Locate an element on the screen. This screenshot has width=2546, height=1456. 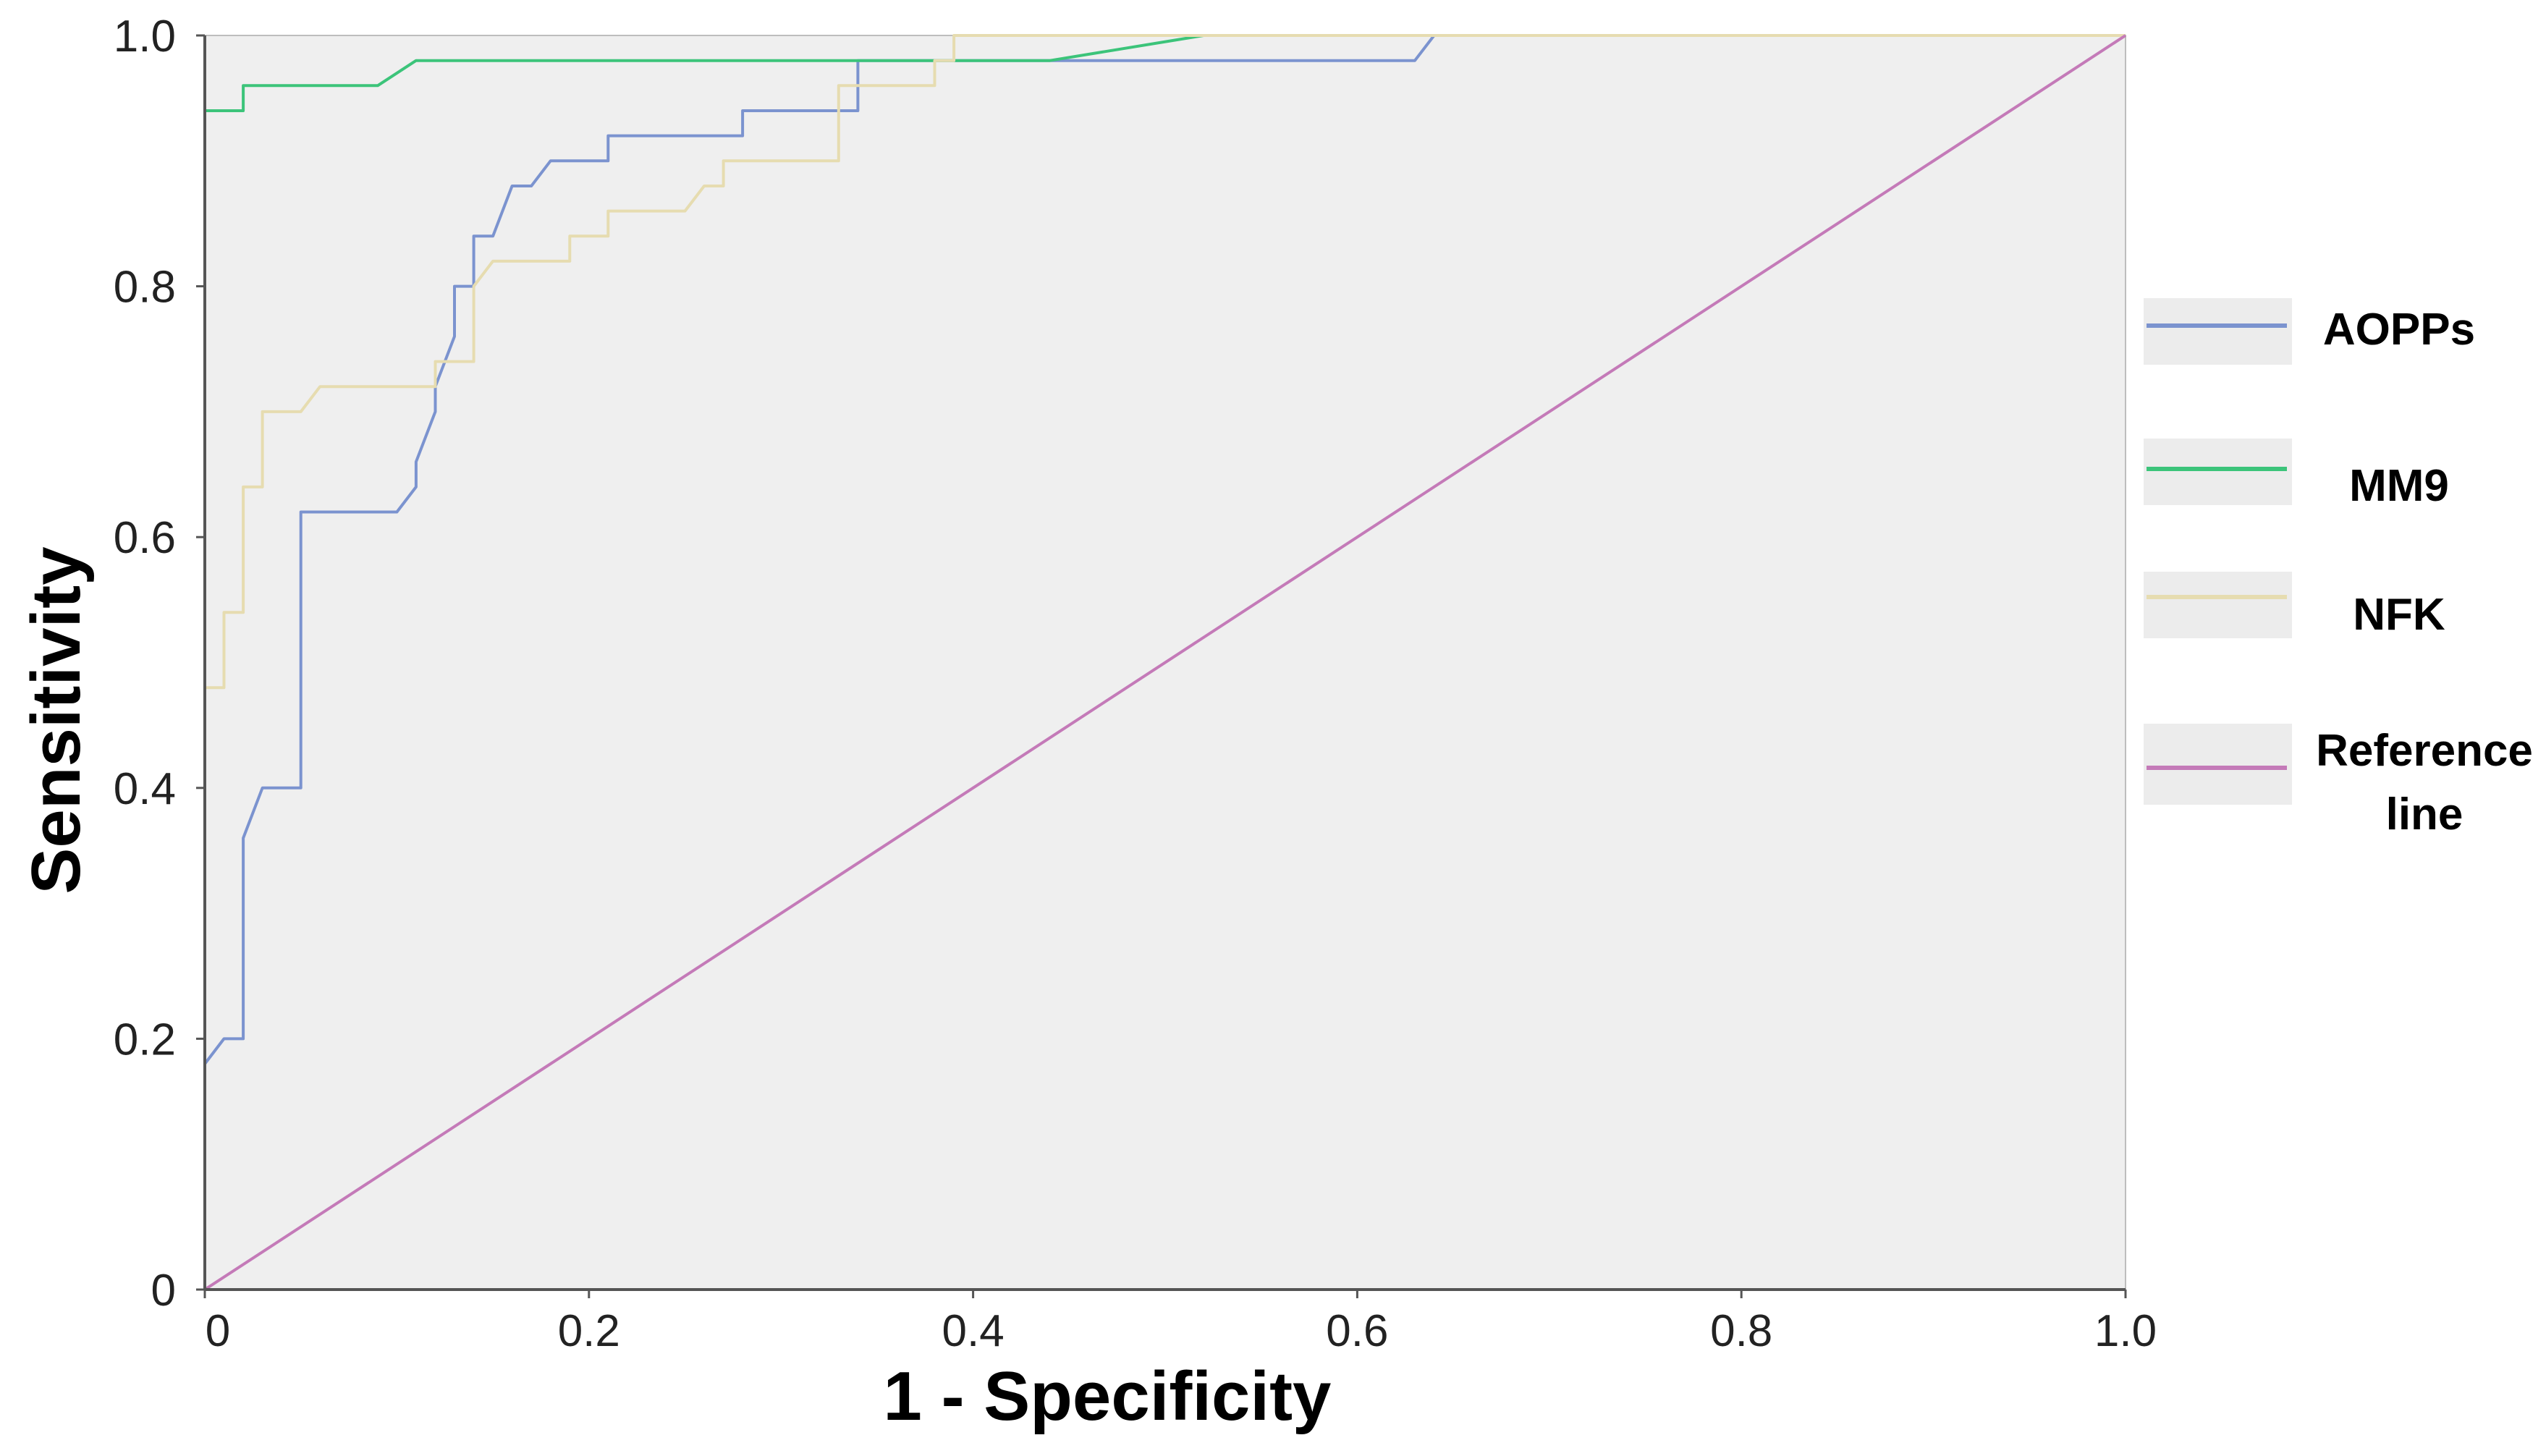
legend-label-aopps: AOPPs is located at coordinates (2399, 330).